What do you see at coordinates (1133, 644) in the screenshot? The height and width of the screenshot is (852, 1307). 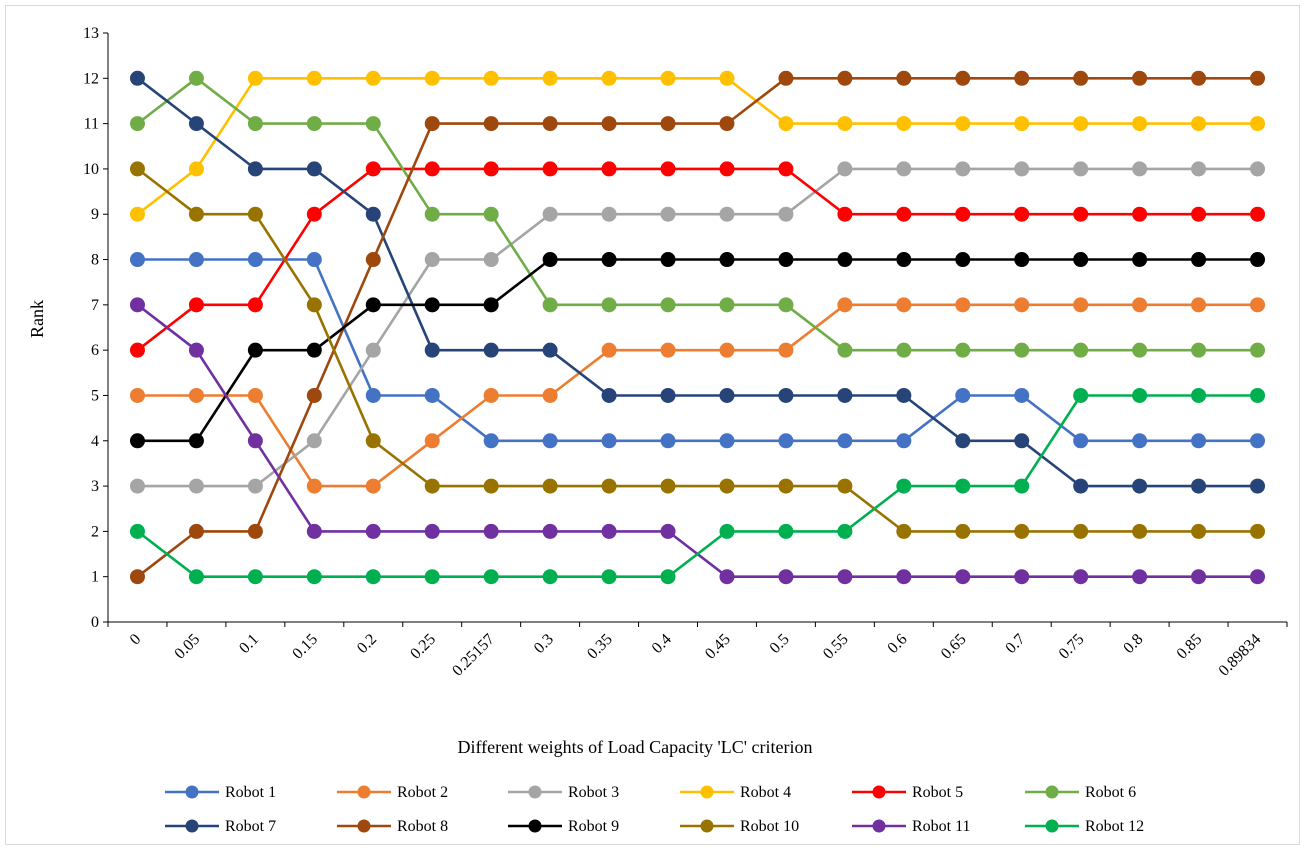 I see `x-tick-label: 0.8` at bounding box center [1133, 644].